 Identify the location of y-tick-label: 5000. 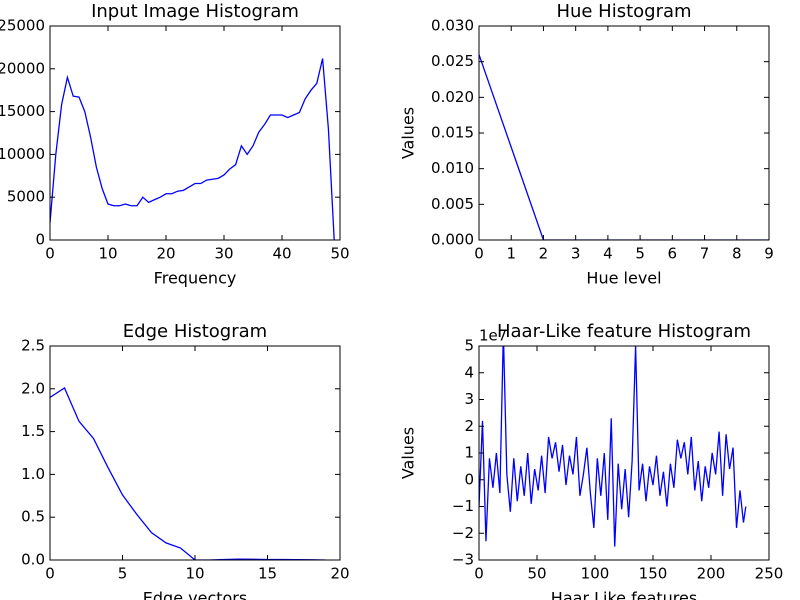
(26, 197).